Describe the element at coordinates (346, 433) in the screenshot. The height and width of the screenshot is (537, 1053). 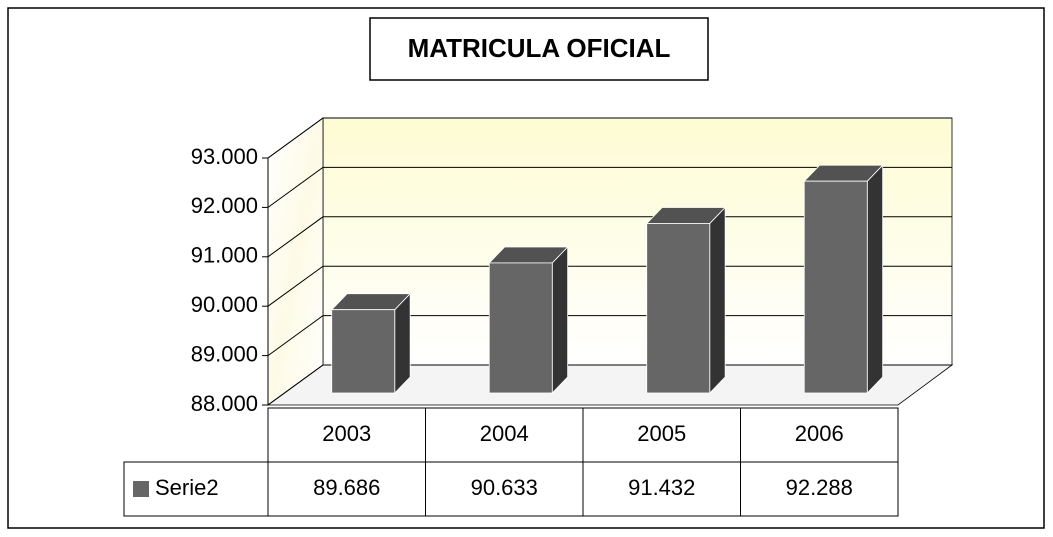
I see `x-tick-label: 2003` at that location.